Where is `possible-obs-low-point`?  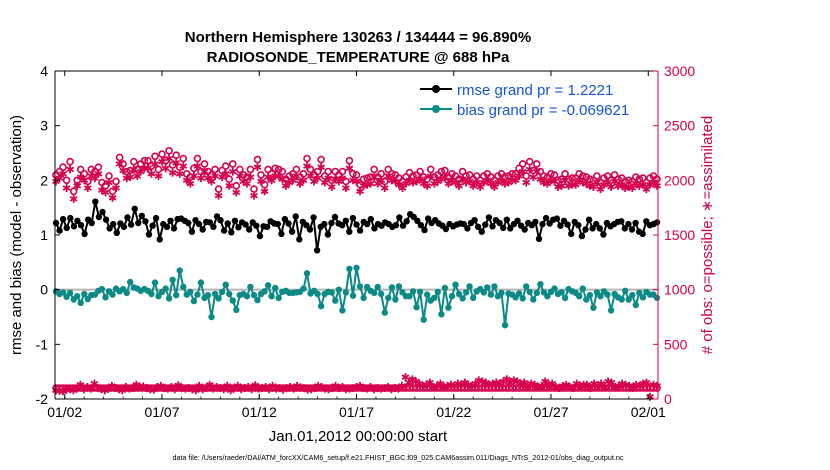 possible-obs-low-point is located at coordinates (509, 388).